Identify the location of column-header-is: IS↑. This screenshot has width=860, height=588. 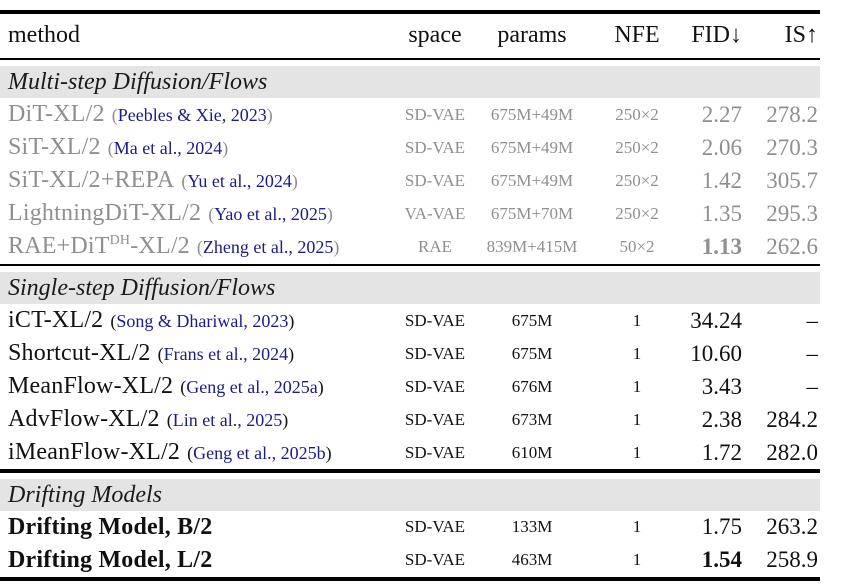
(801, 35).